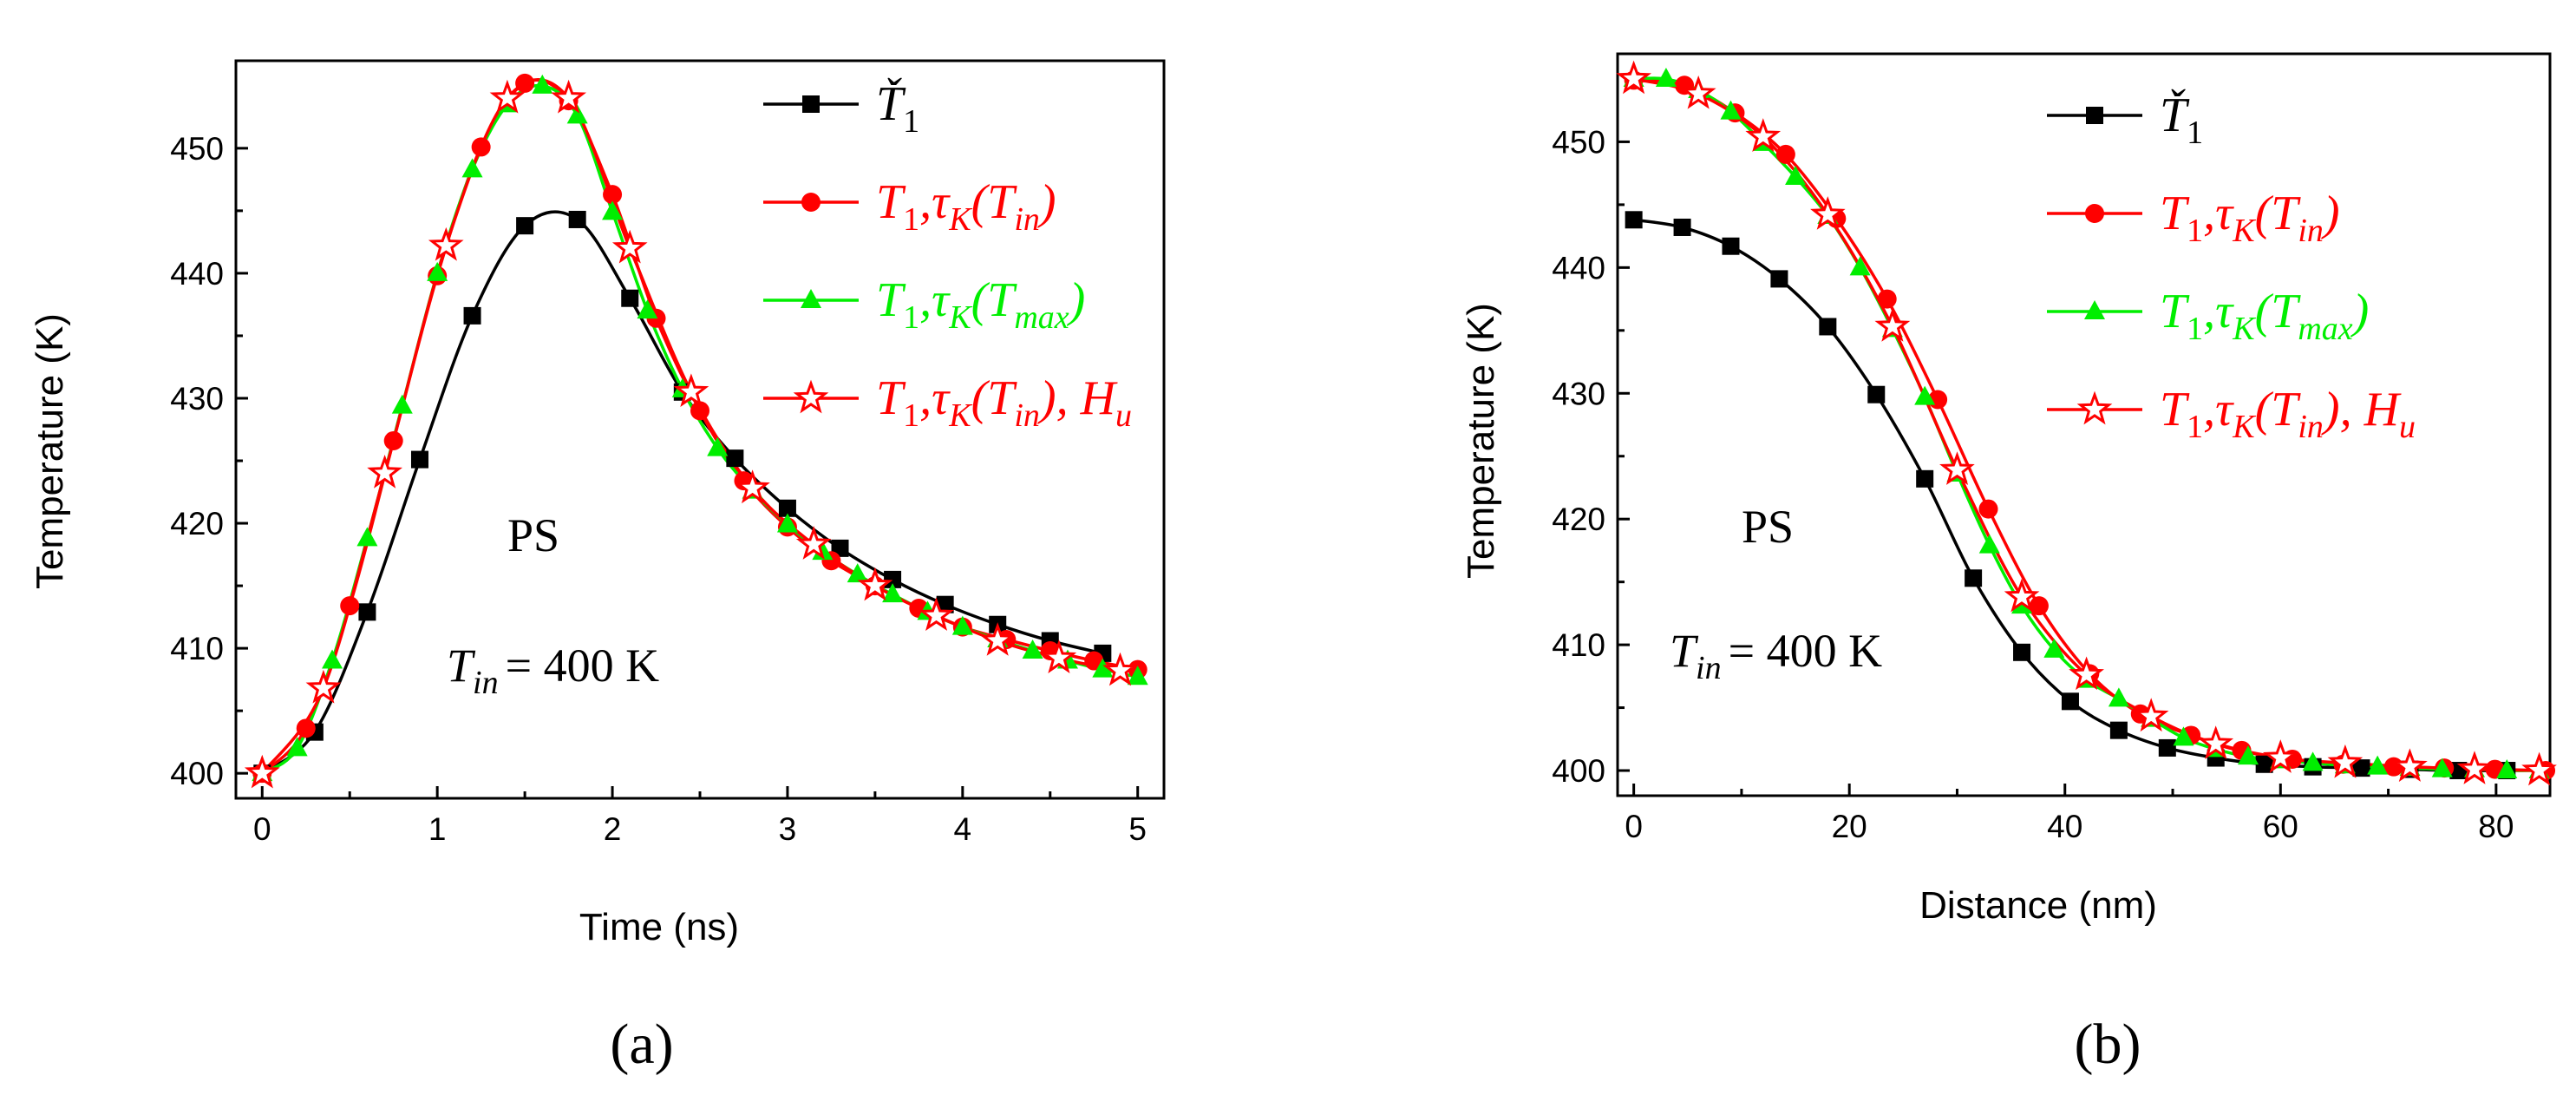 This screenshot has width=2576, height=1102. I want to click on x-tick-label: 1, so click(437, 829).